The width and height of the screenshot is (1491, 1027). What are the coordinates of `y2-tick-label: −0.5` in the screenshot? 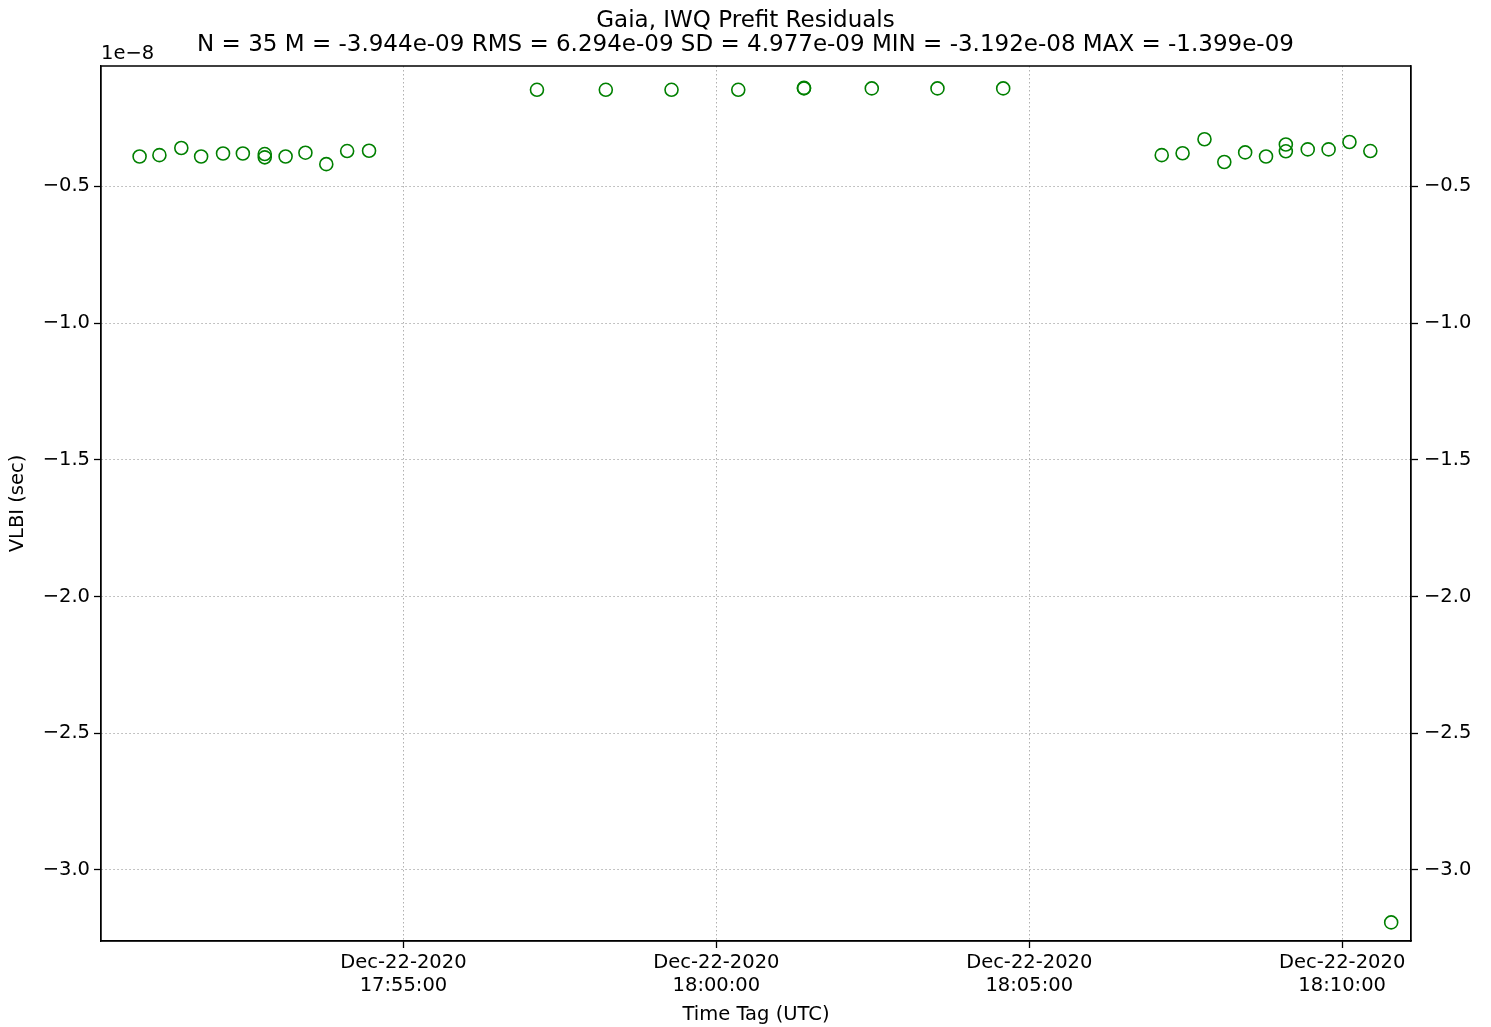 It's located at (1448, 185).